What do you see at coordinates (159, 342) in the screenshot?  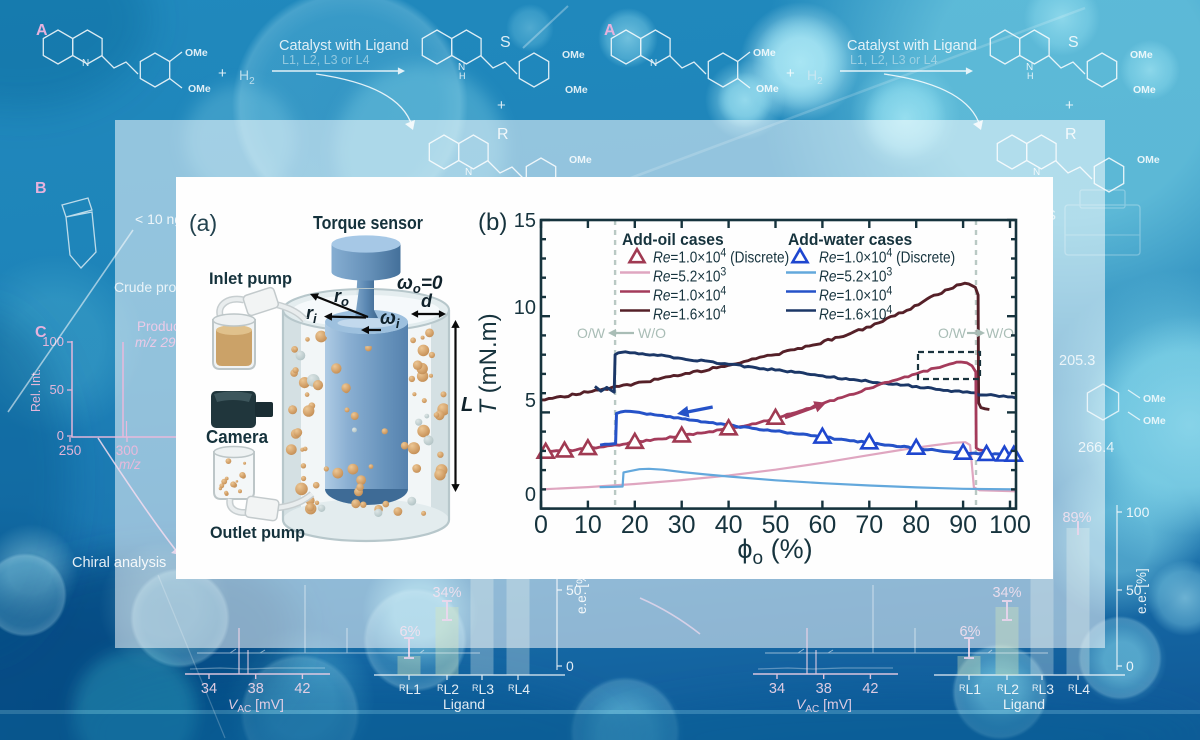 I see `svg-text: m/z 296` at bounding box center [159, 342].